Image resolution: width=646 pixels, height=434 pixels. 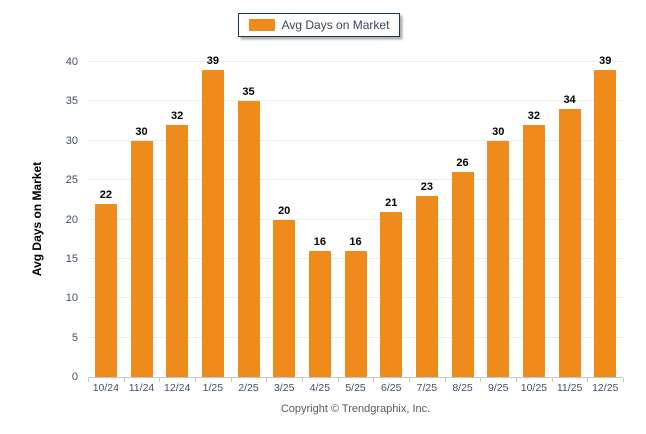 What do you see at coordinates (462, 163) in the screenshot?
I see `bar-value-label: 26` at bounding box center [462, 163].